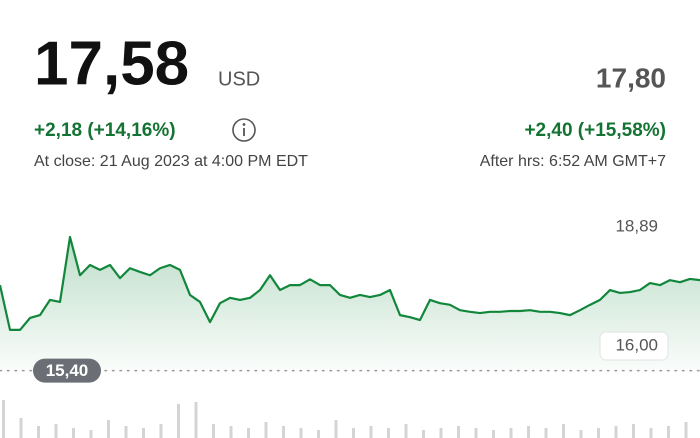  Describe the element at coordinates (244, 130) in the screenshot. I see `info-icon` at that location.